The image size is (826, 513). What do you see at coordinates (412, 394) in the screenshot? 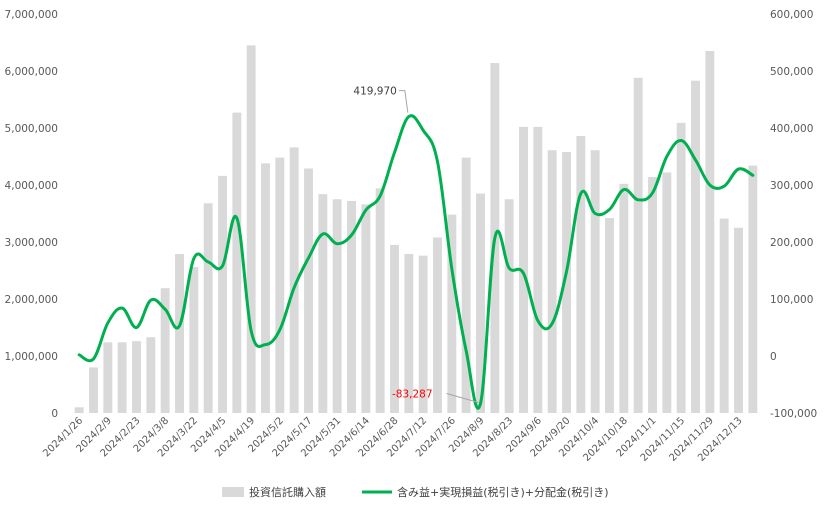
I see `annotation-trough-label: -83,287` at bounding box center [412, 394].